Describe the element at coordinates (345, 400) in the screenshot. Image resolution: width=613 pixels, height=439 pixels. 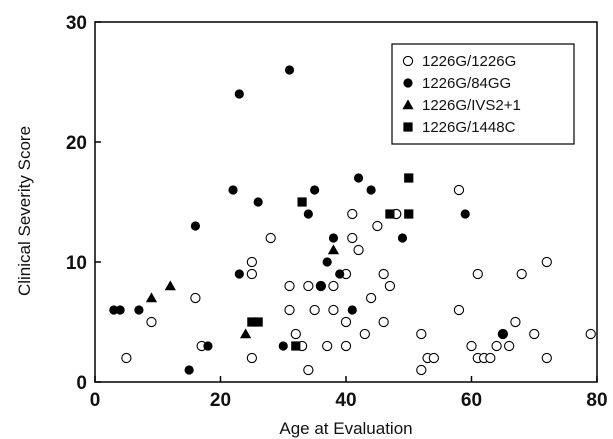
I see `x-tick-label: 40` at that location.